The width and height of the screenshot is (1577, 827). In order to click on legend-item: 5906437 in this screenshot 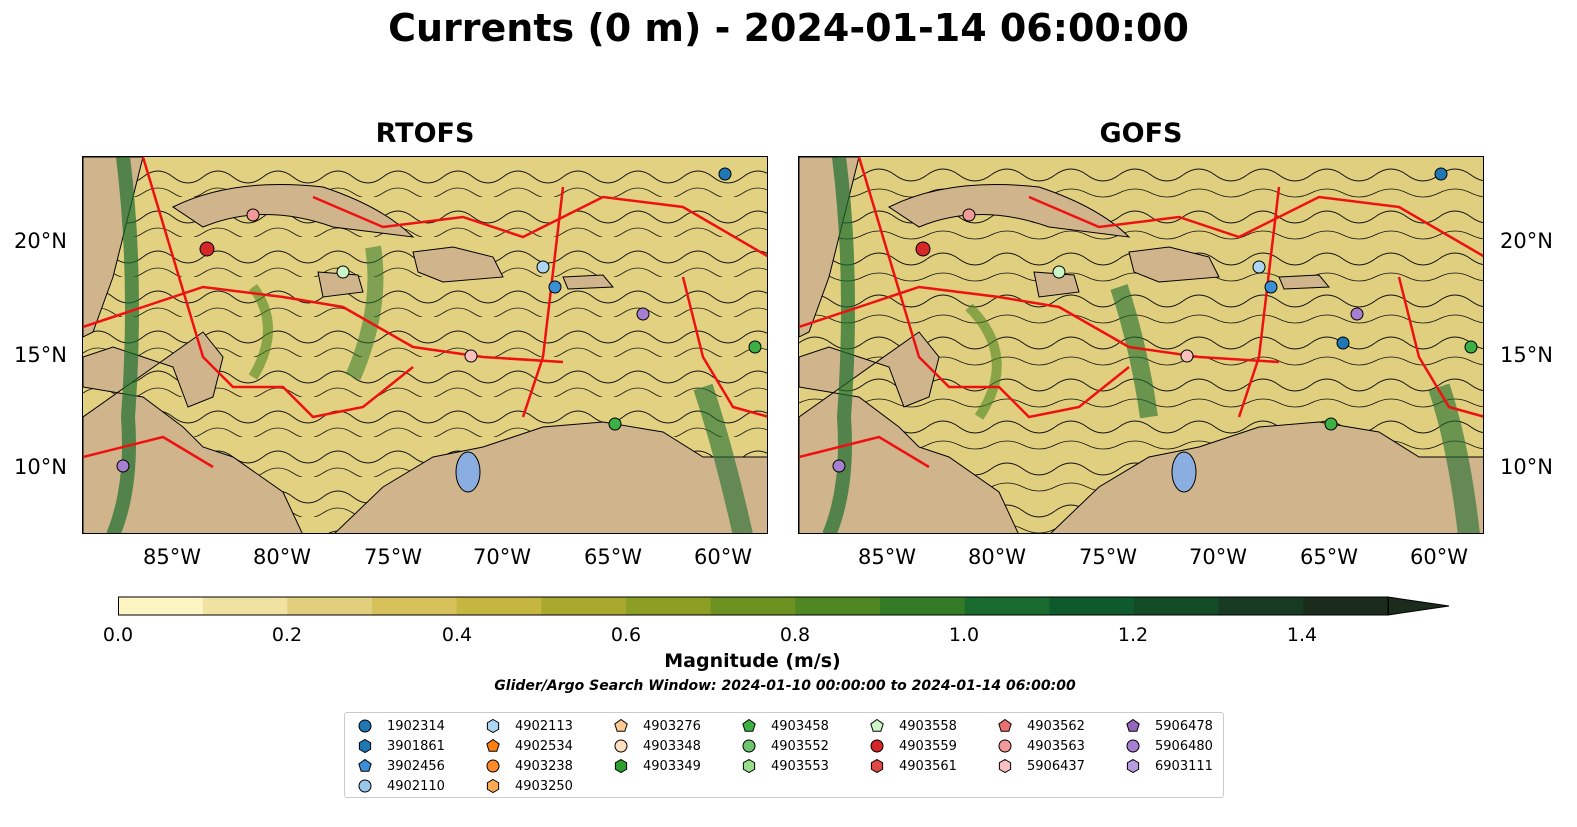, I will do `click(1041, 766)`.